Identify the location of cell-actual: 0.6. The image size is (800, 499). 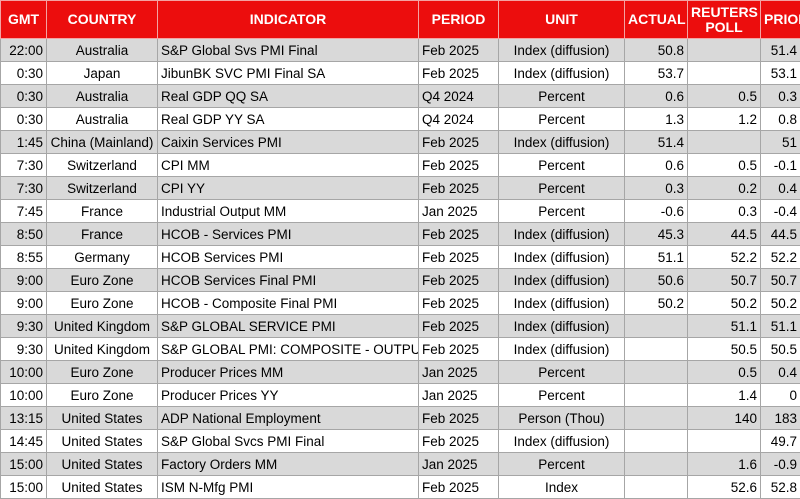
(656, 165).